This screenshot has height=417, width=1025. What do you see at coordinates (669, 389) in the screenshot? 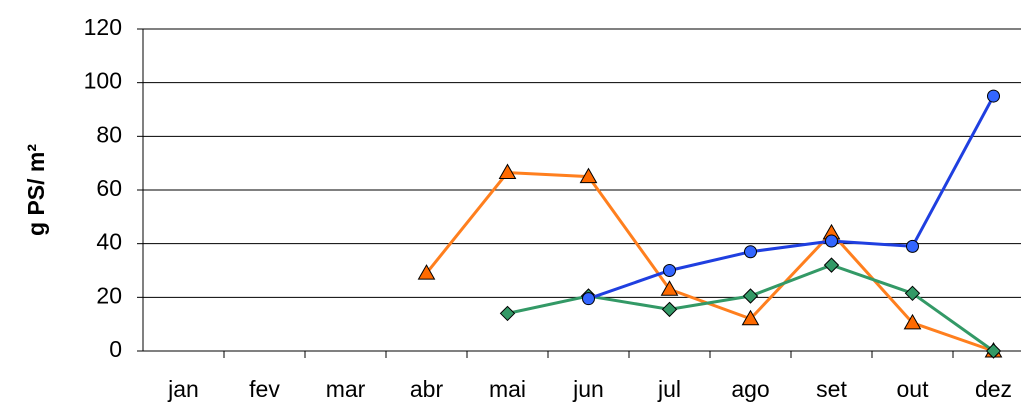
I see `x-tick-label: jul` at bounding box center [669, 389].